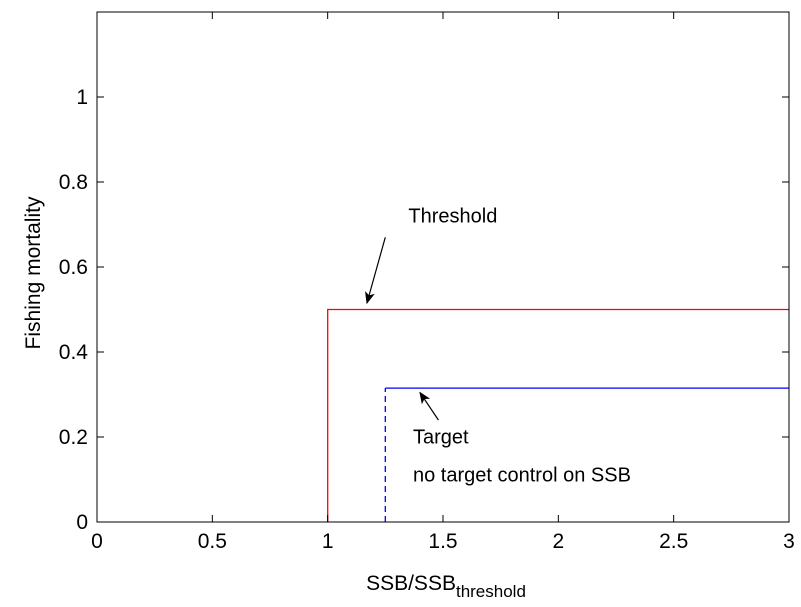  What do you see at coordinates (73, 267) in the screenshot?
I see `y-tick-label: 0.6` at bounding box center [73, 267].